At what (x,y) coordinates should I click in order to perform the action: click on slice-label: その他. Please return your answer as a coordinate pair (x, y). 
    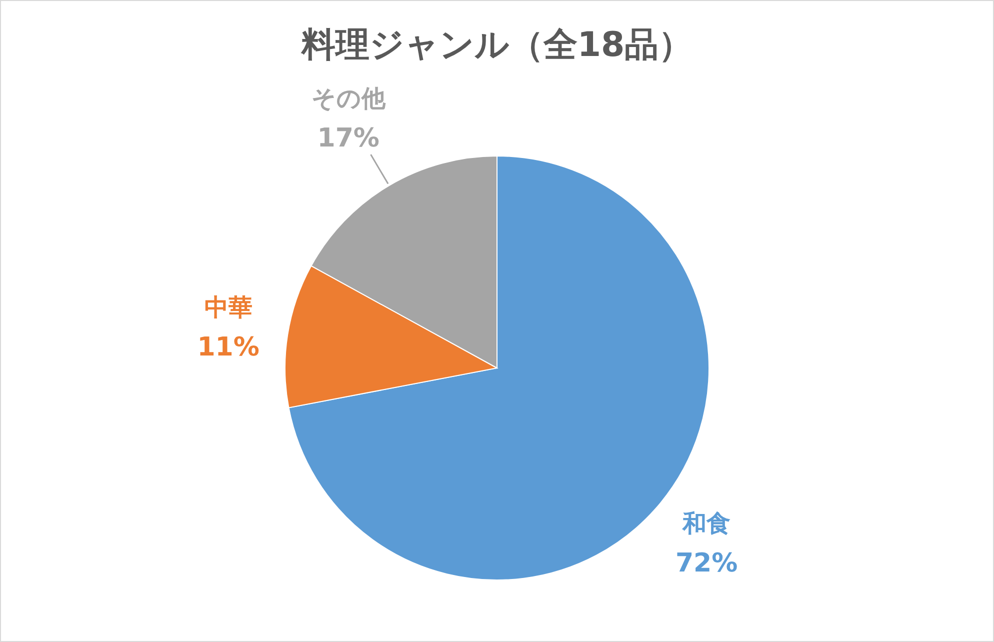
    Looking at the image, I should click on (348, 98).